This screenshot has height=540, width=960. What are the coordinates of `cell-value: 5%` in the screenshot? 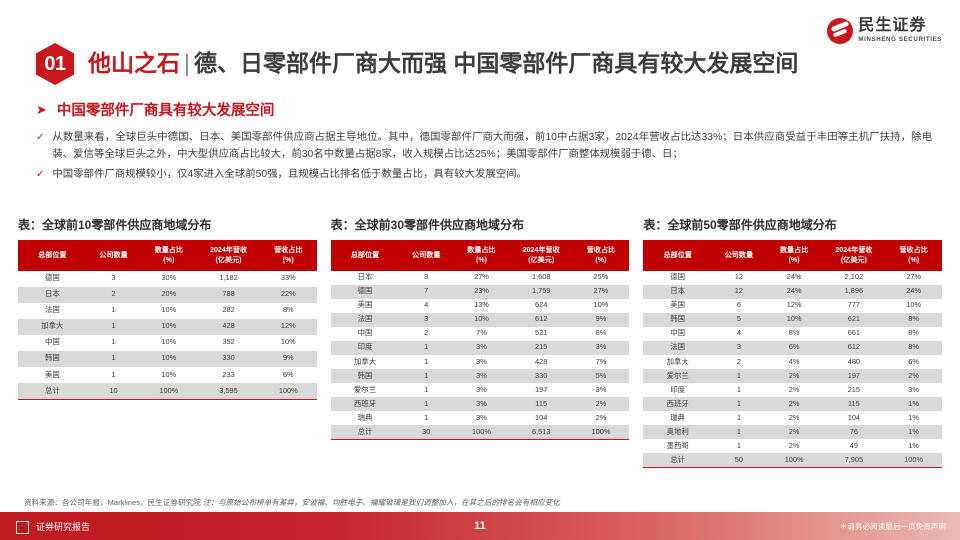 It's located at (601, 376).